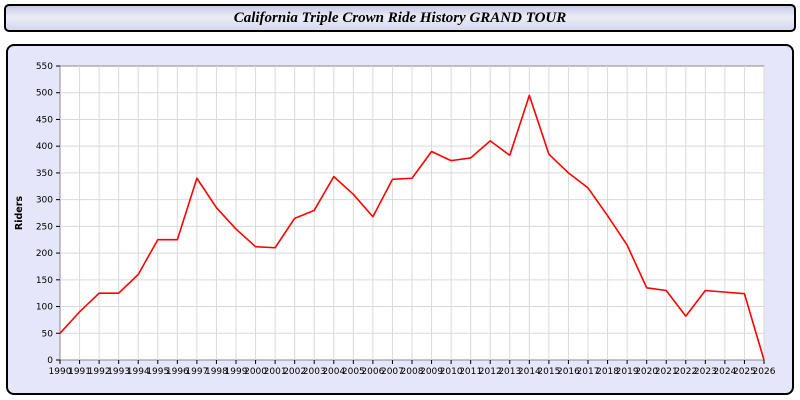 The image size is (800, 400). Describe the element at coordinates (177, 372) in the screenshot. I see `x-tick-label: 1996` at that location.